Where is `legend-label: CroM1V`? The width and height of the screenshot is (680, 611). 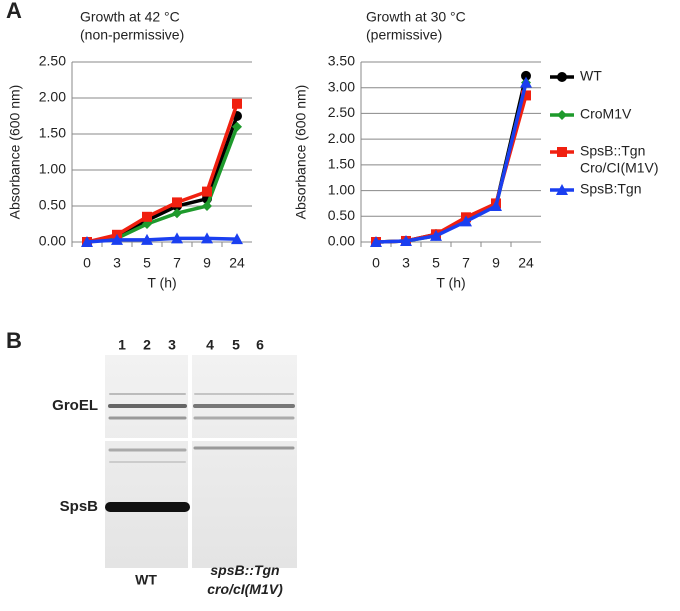 legend-label: CroM1V is located at coordinates (606, 114).